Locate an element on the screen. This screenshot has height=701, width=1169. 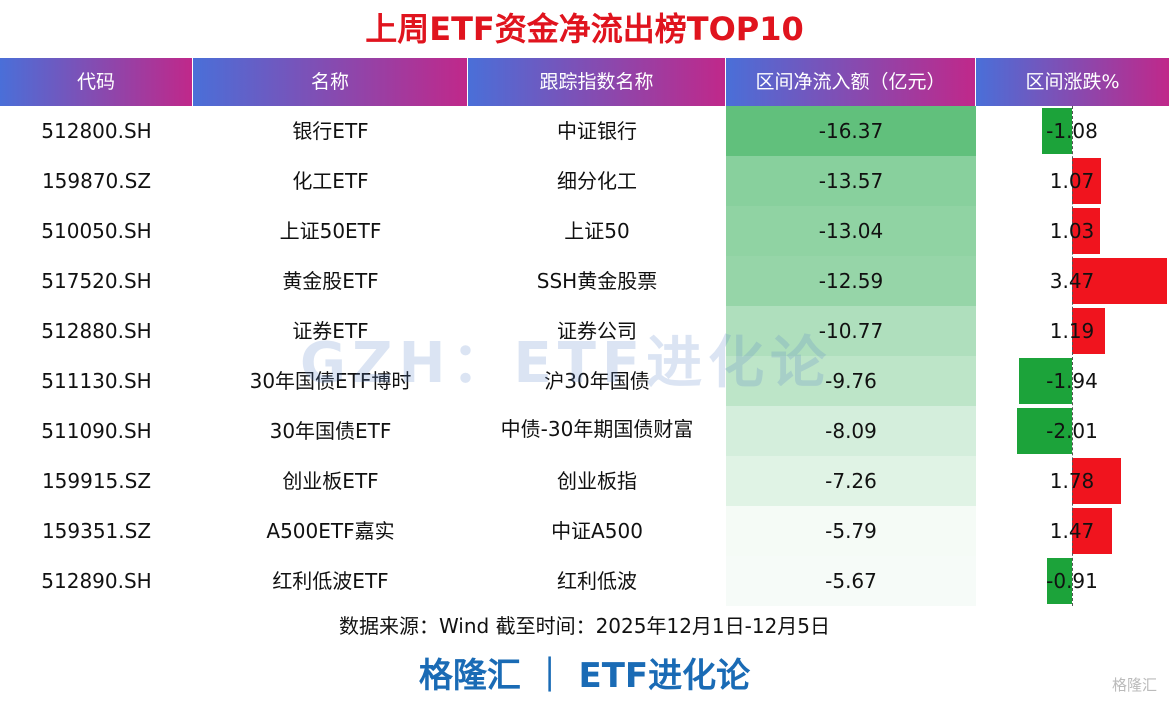
table-cell: 创业板指 is located at coordinates (597, 481).